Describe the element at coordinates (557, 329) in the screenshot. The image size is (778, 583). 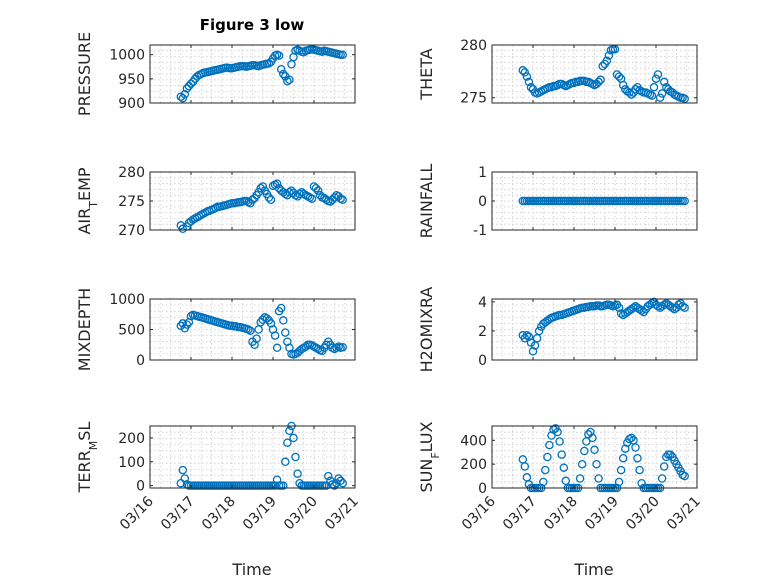
I see `subplot-h2omixra: 0 2 4 H2OMIXRA` at that location.